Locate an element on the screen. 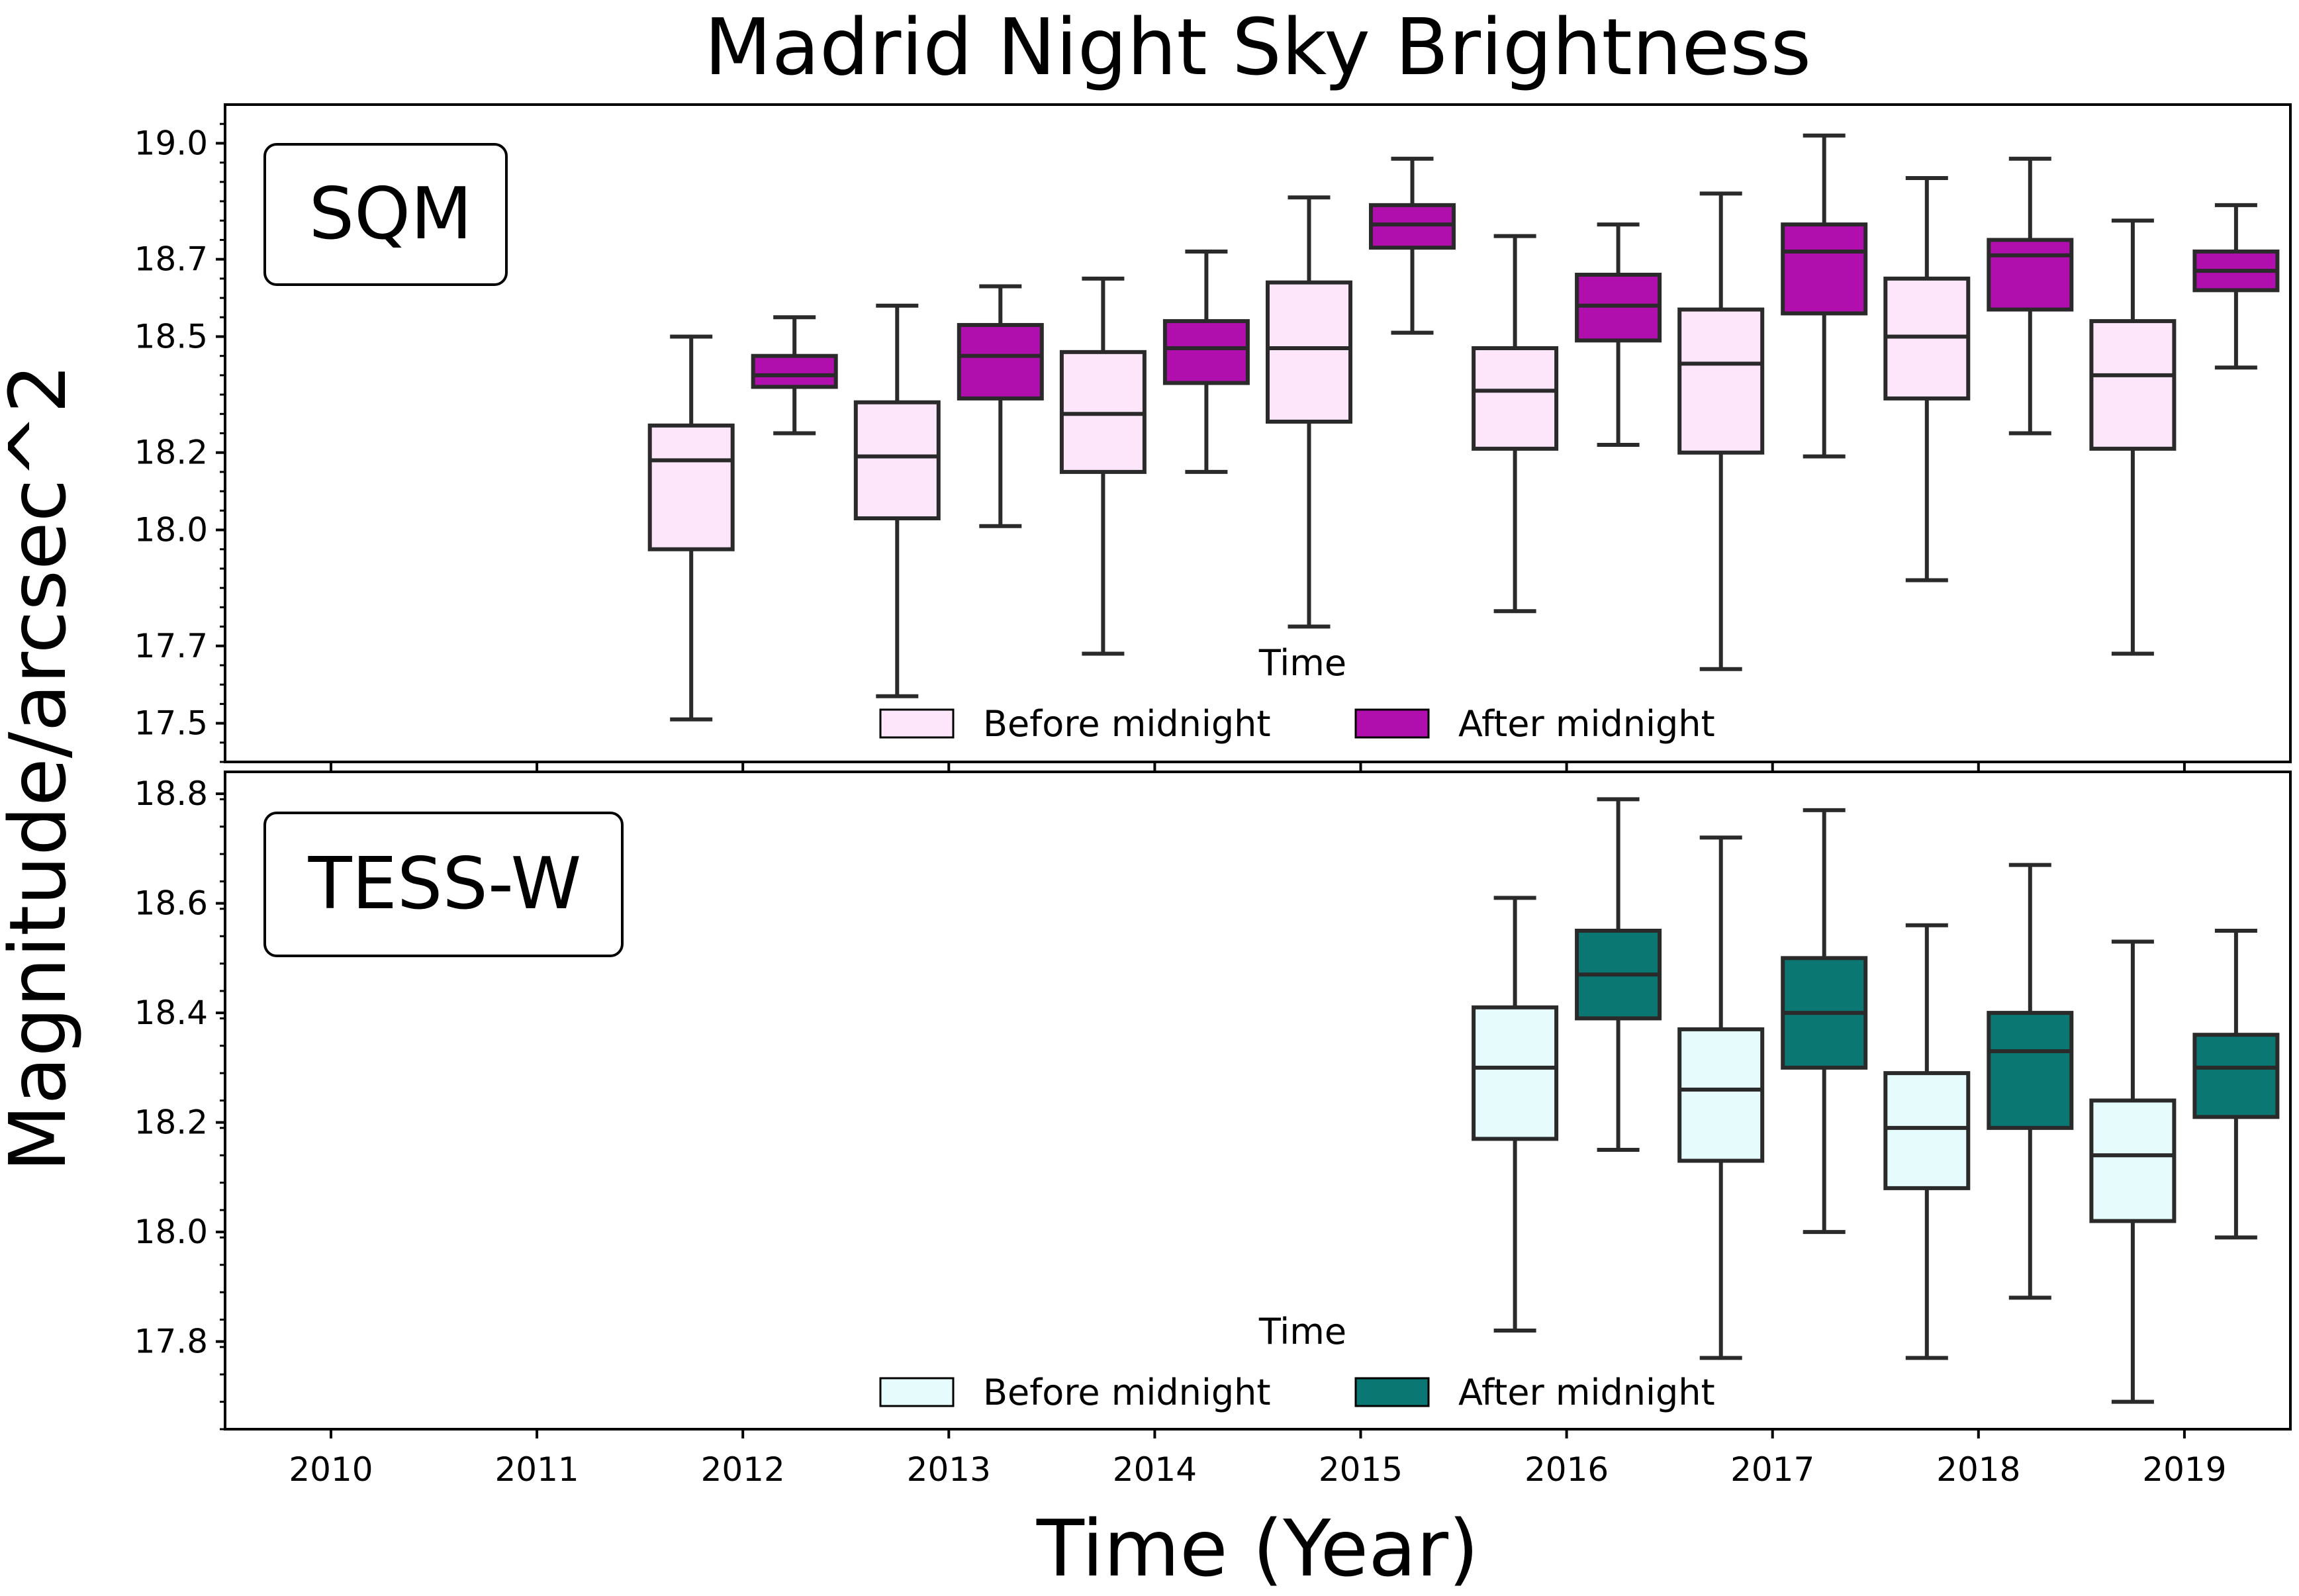  sqm-legend-swatch-after is located at coordinates (1392, 723).